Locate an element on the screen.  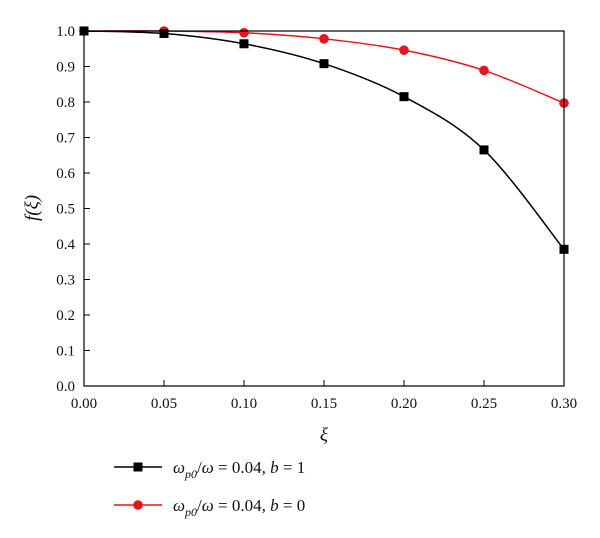
x-tick-label: 0.25 is located at coordinates (484, 404).